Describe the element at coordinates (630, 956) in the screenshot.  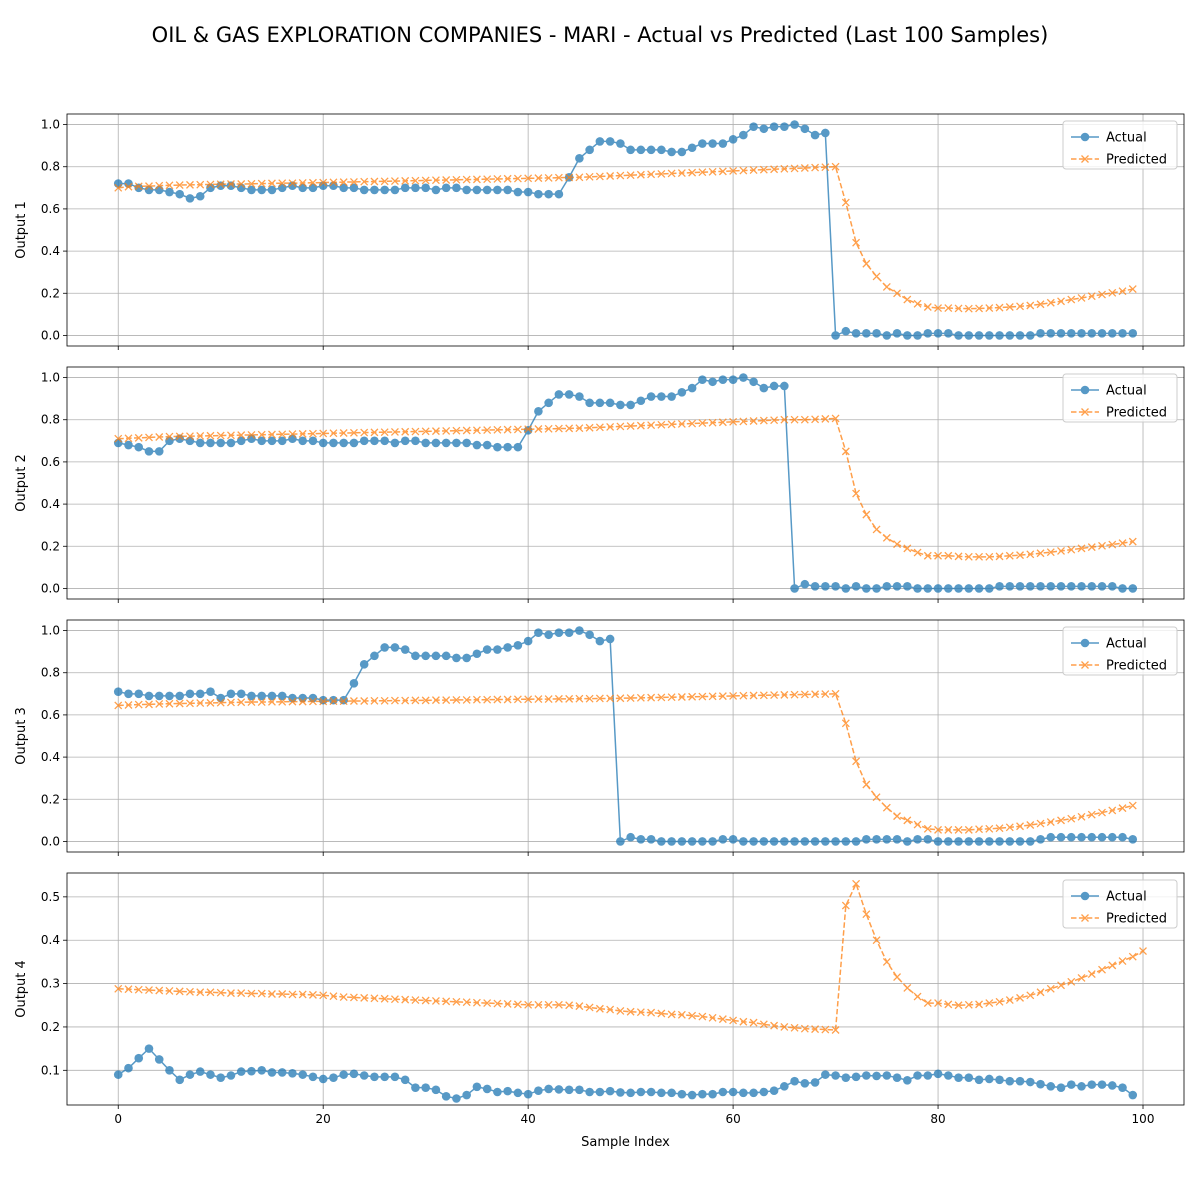
I see `series-predicted` at that location.